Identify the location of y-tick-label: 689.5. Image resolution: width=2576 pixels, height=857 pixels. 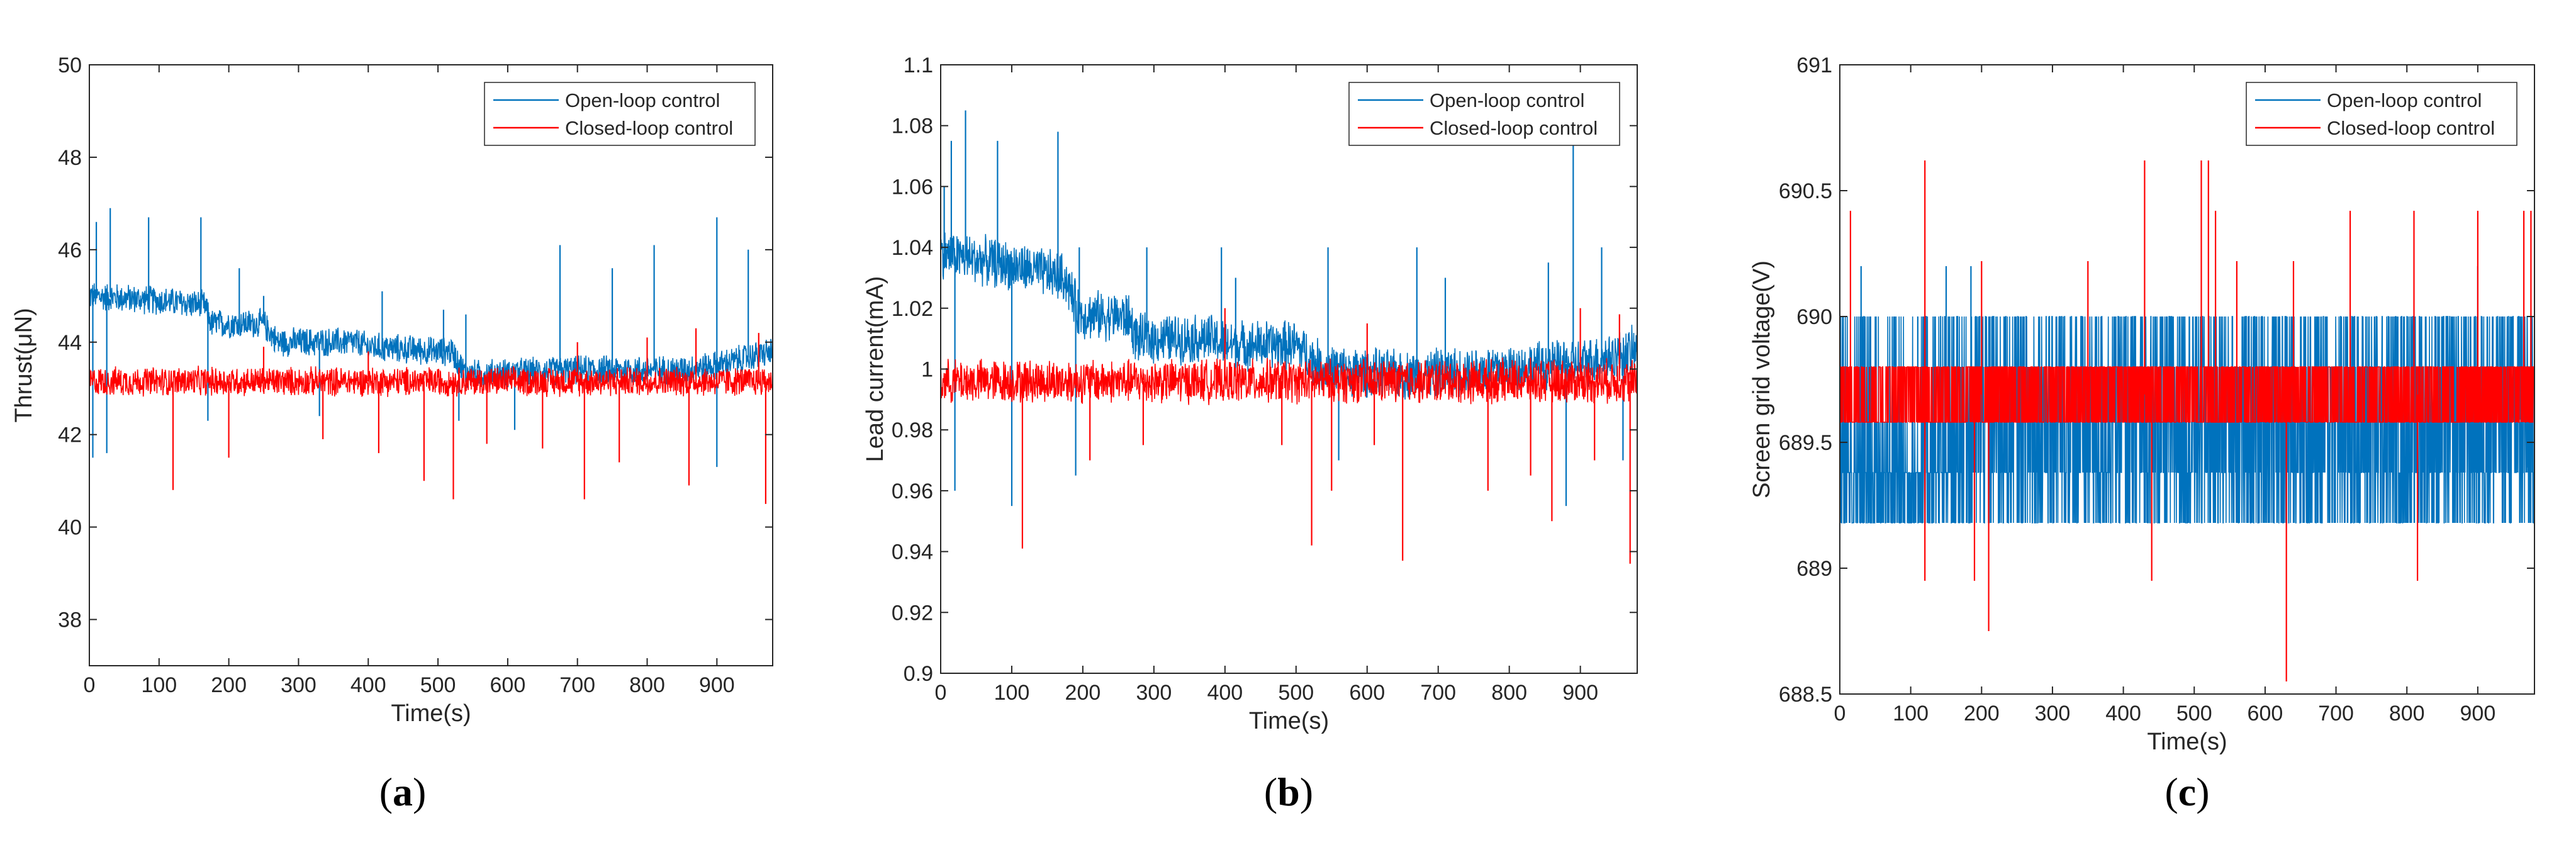
(1805, 443).